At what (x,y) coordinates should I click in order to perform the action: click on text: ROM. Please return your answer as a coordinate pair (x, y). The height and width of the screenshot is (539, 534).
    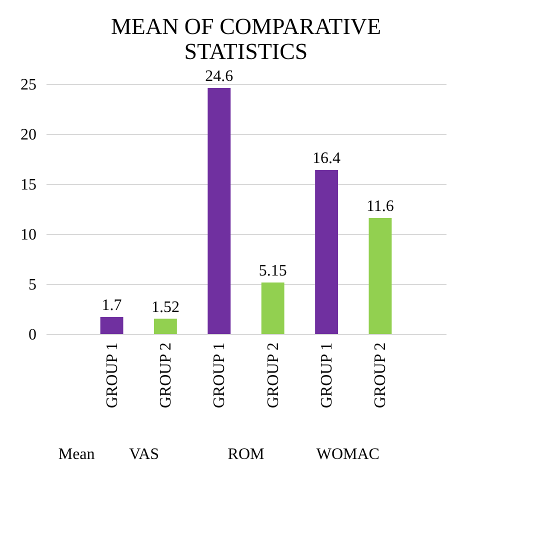
    Looking at the image, I should click on (246, 454).